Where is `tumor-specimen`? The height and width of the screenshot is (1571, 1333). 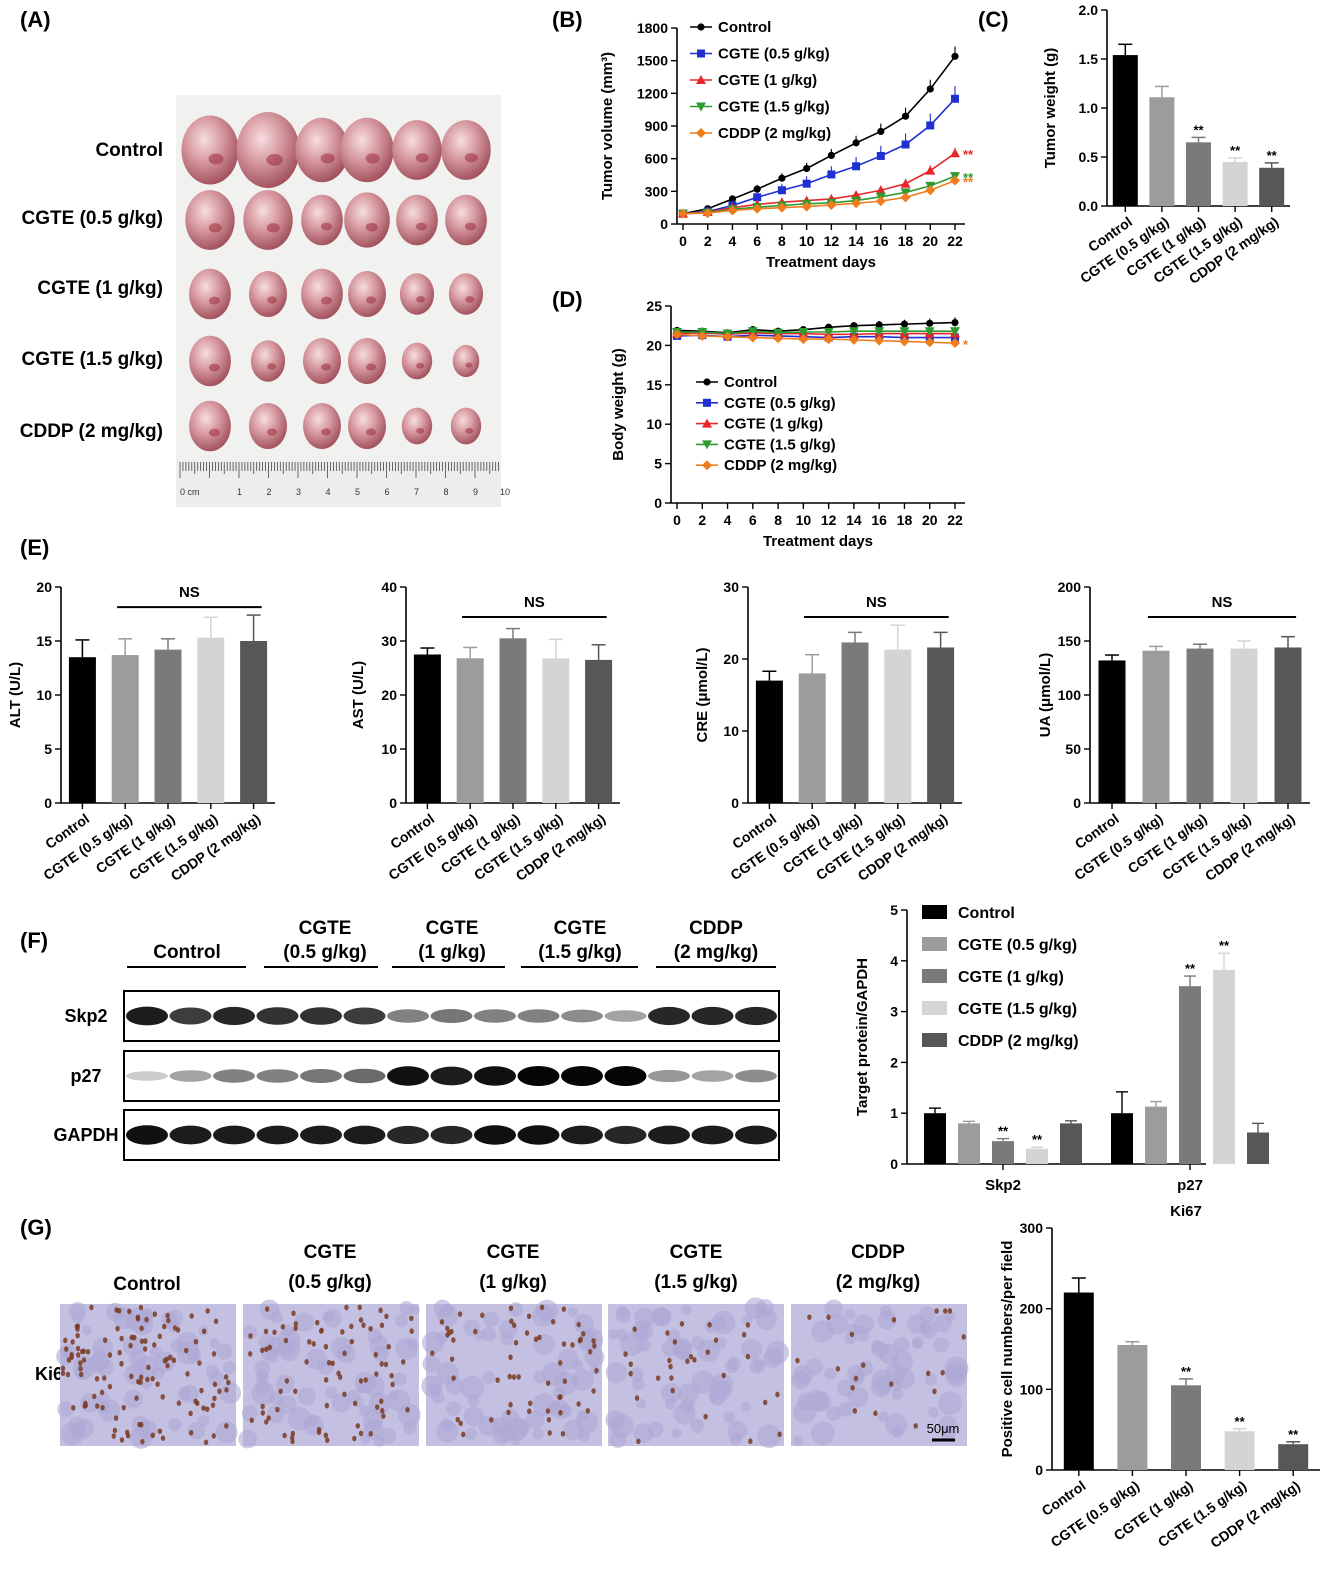
tumor-specimen is located at coordinates (210, 294).